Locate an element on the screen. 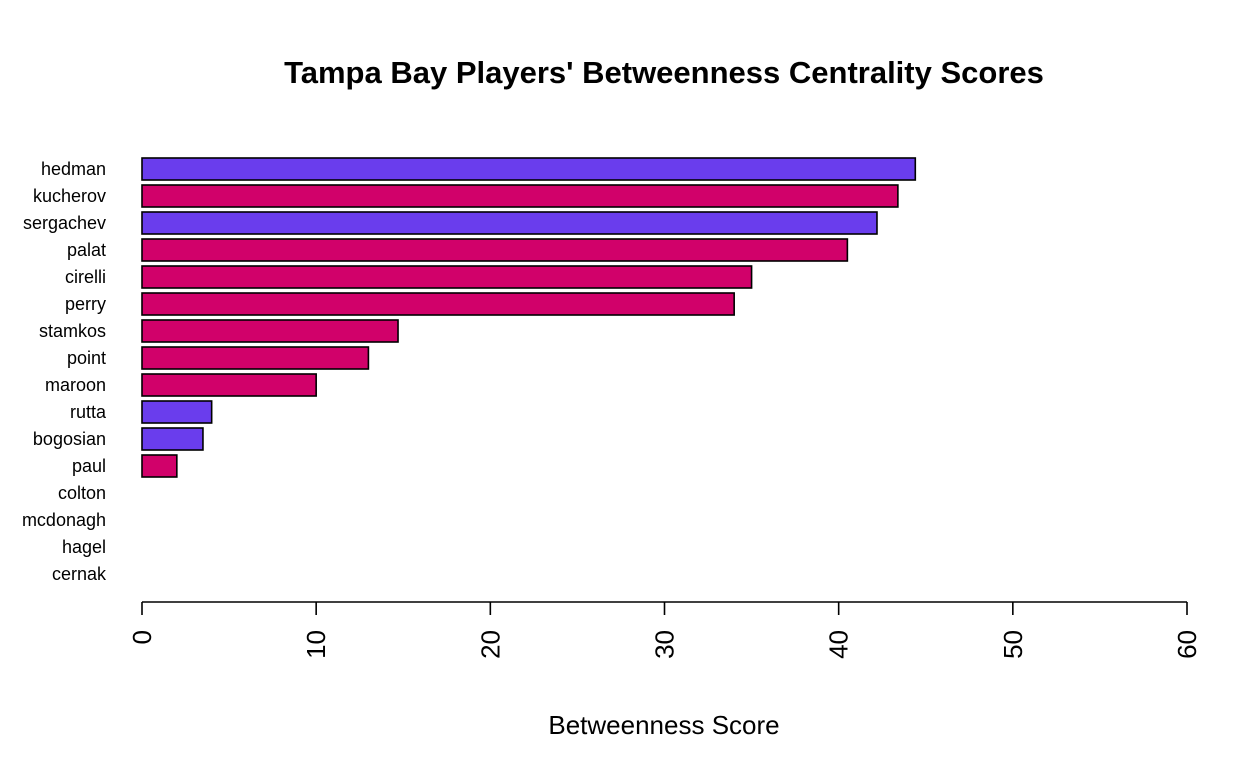  category-label-colton: colton is located at coordinates (82, 493).